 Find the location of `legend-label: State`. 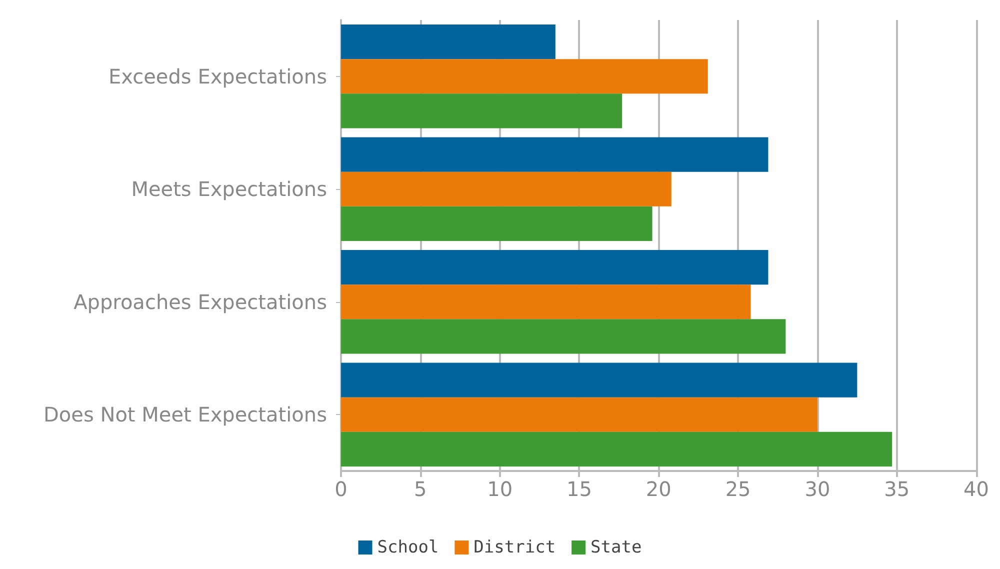

legend-label: State is located at coordinates (616, 548).